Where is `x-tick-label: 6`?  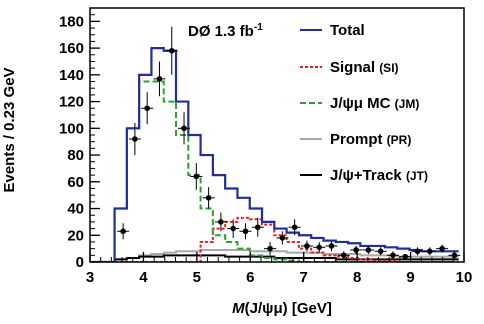
x-tick-label: 6 is located at coordinates (250, 277).